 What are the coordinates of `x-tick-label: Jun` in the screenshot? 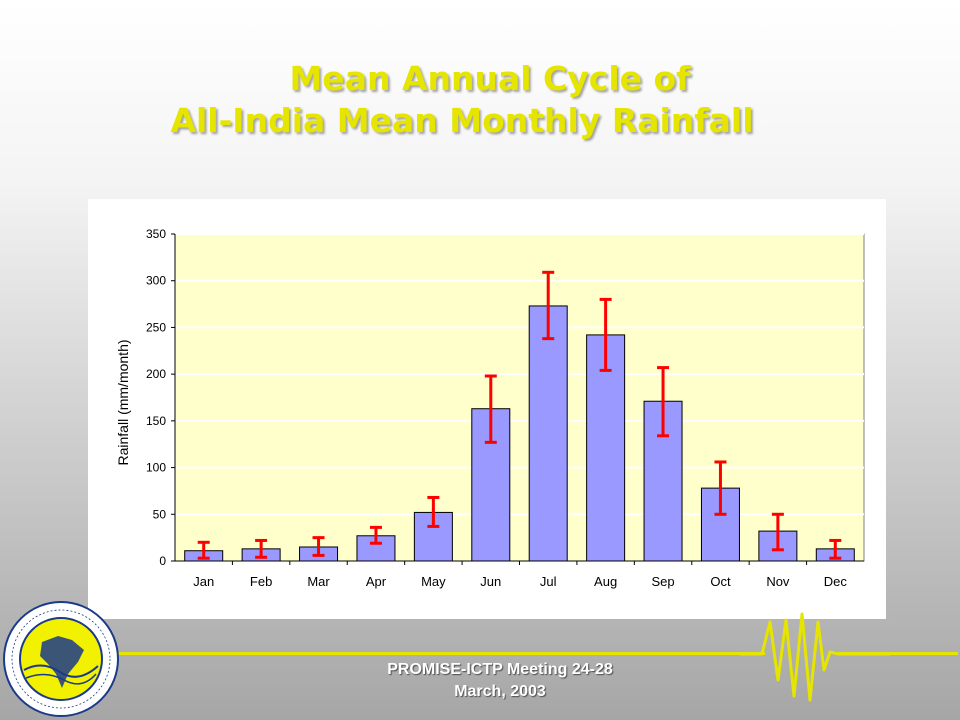 It's located at (490, 581).